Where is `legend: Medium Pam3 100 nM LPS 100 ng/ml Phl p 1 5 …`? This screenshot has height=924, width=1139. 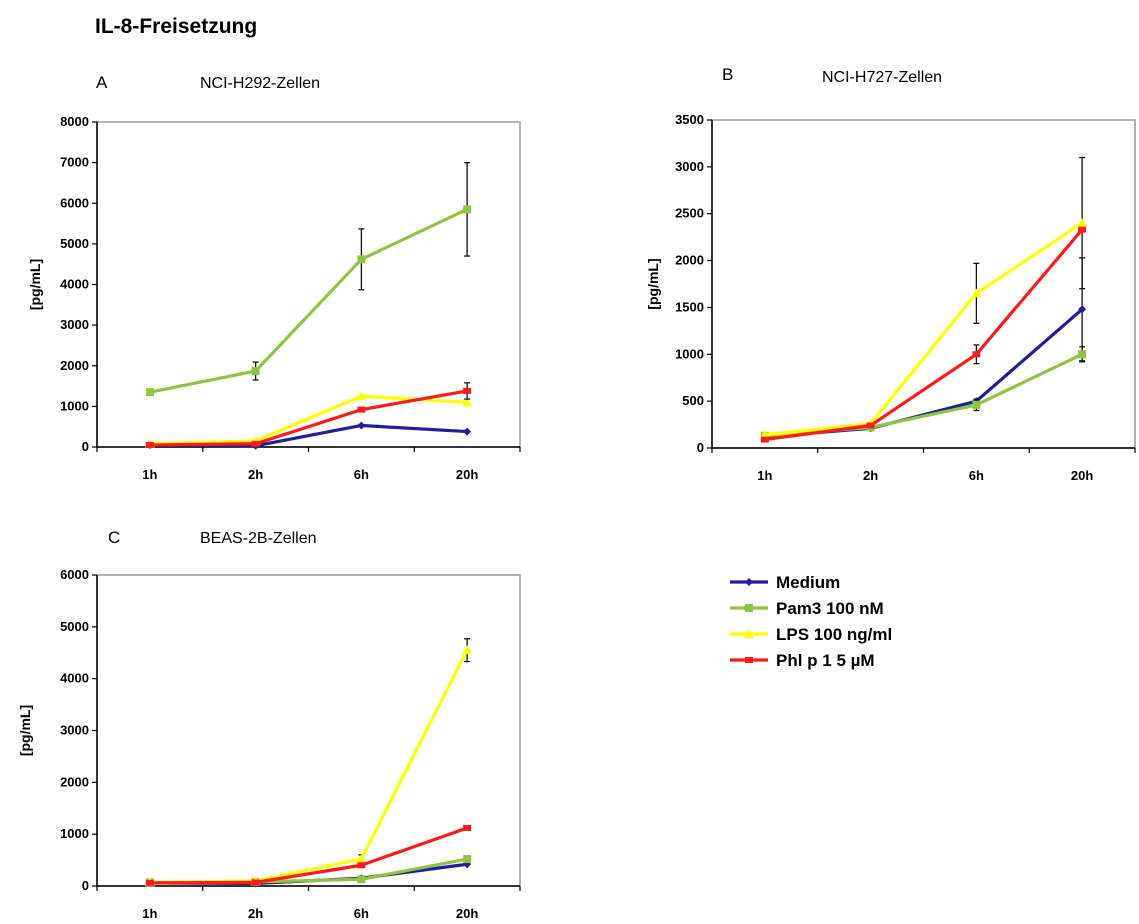
legend: Medium Pam3 100 nM LPS 100 ng/ml Phl p 1 5 … is located at coordinates (811, 621).